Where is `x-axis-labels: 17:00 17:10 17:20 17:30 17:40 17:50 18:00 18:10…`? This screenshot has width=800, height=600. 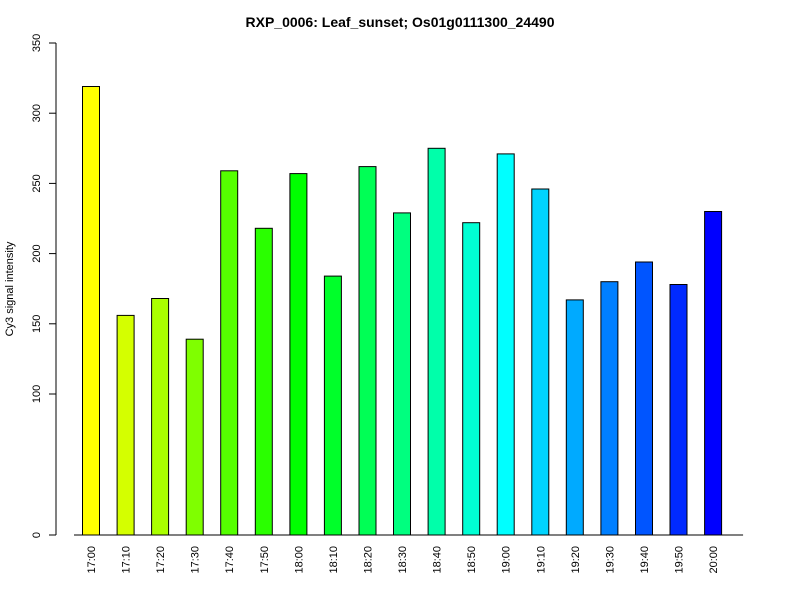
x-axis-labels: 17:00 17:10 17:20 17:30 17:40 17:50 18:00 18:10… is located at coordinates (403, 560).